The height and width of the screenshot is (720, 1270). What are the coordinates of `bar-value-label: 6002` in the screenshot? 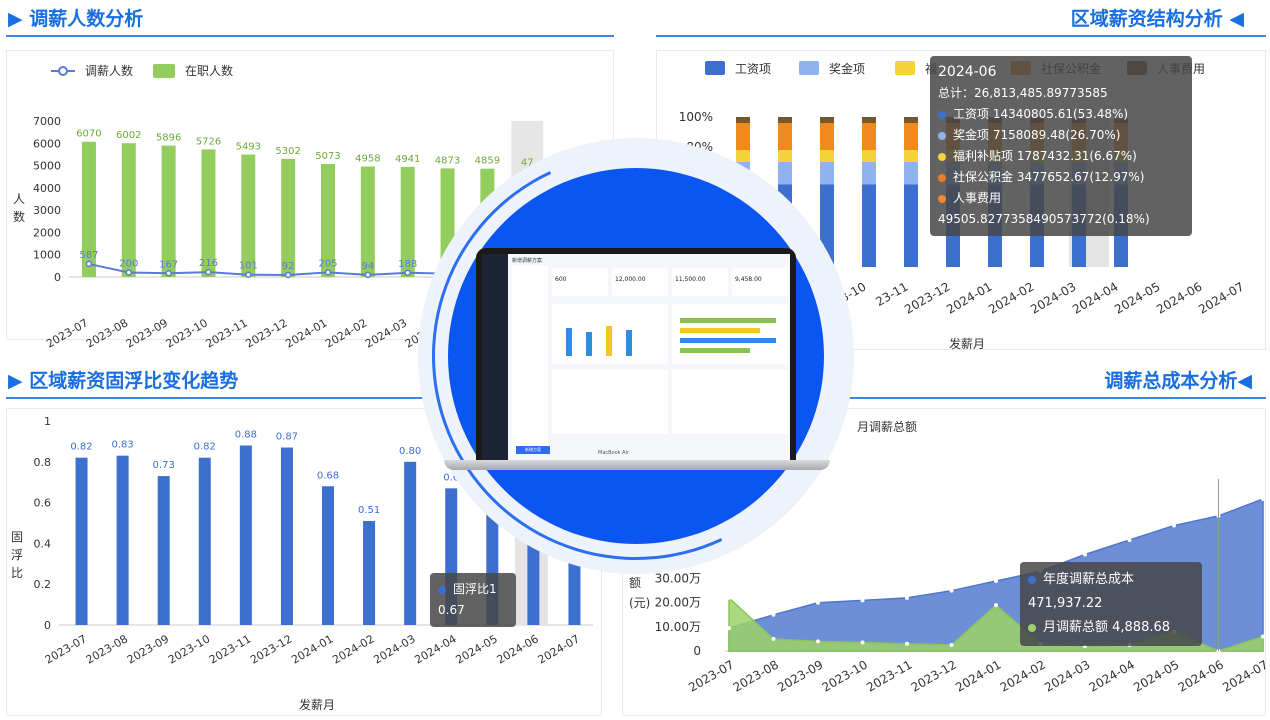 It's located at (128, 135).